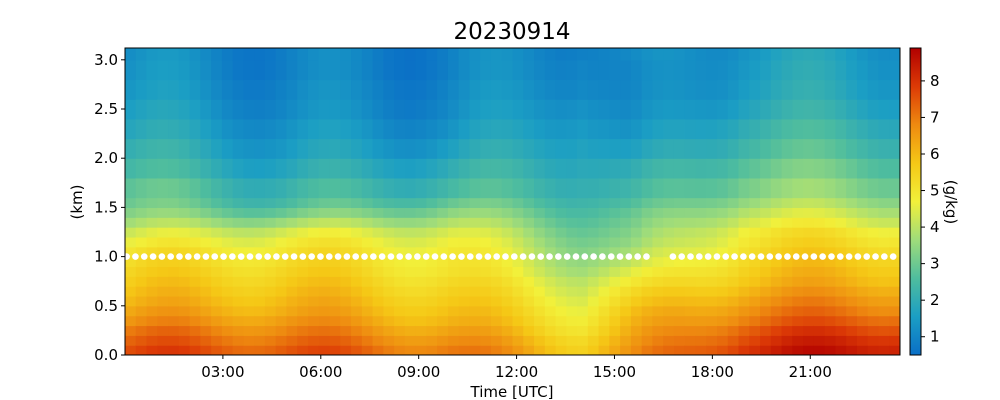 The width and height of the screenshot is (1000, 400). Describe the element at coordinates (516, 372) in the screenshot. I see `x-tick-label: 12:00` at that location.